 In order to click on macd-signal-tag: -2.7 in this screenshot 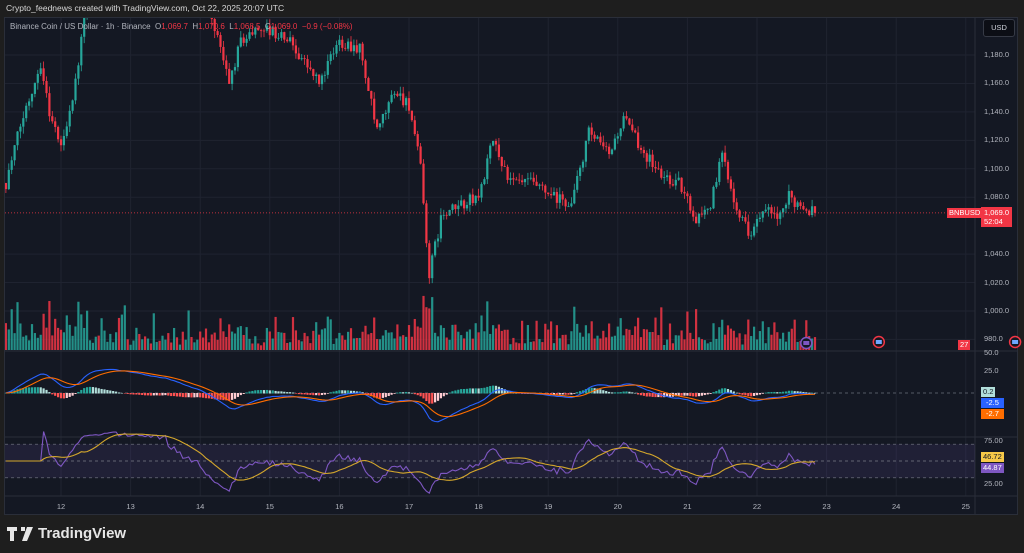, I will do `click(992, 414)`.